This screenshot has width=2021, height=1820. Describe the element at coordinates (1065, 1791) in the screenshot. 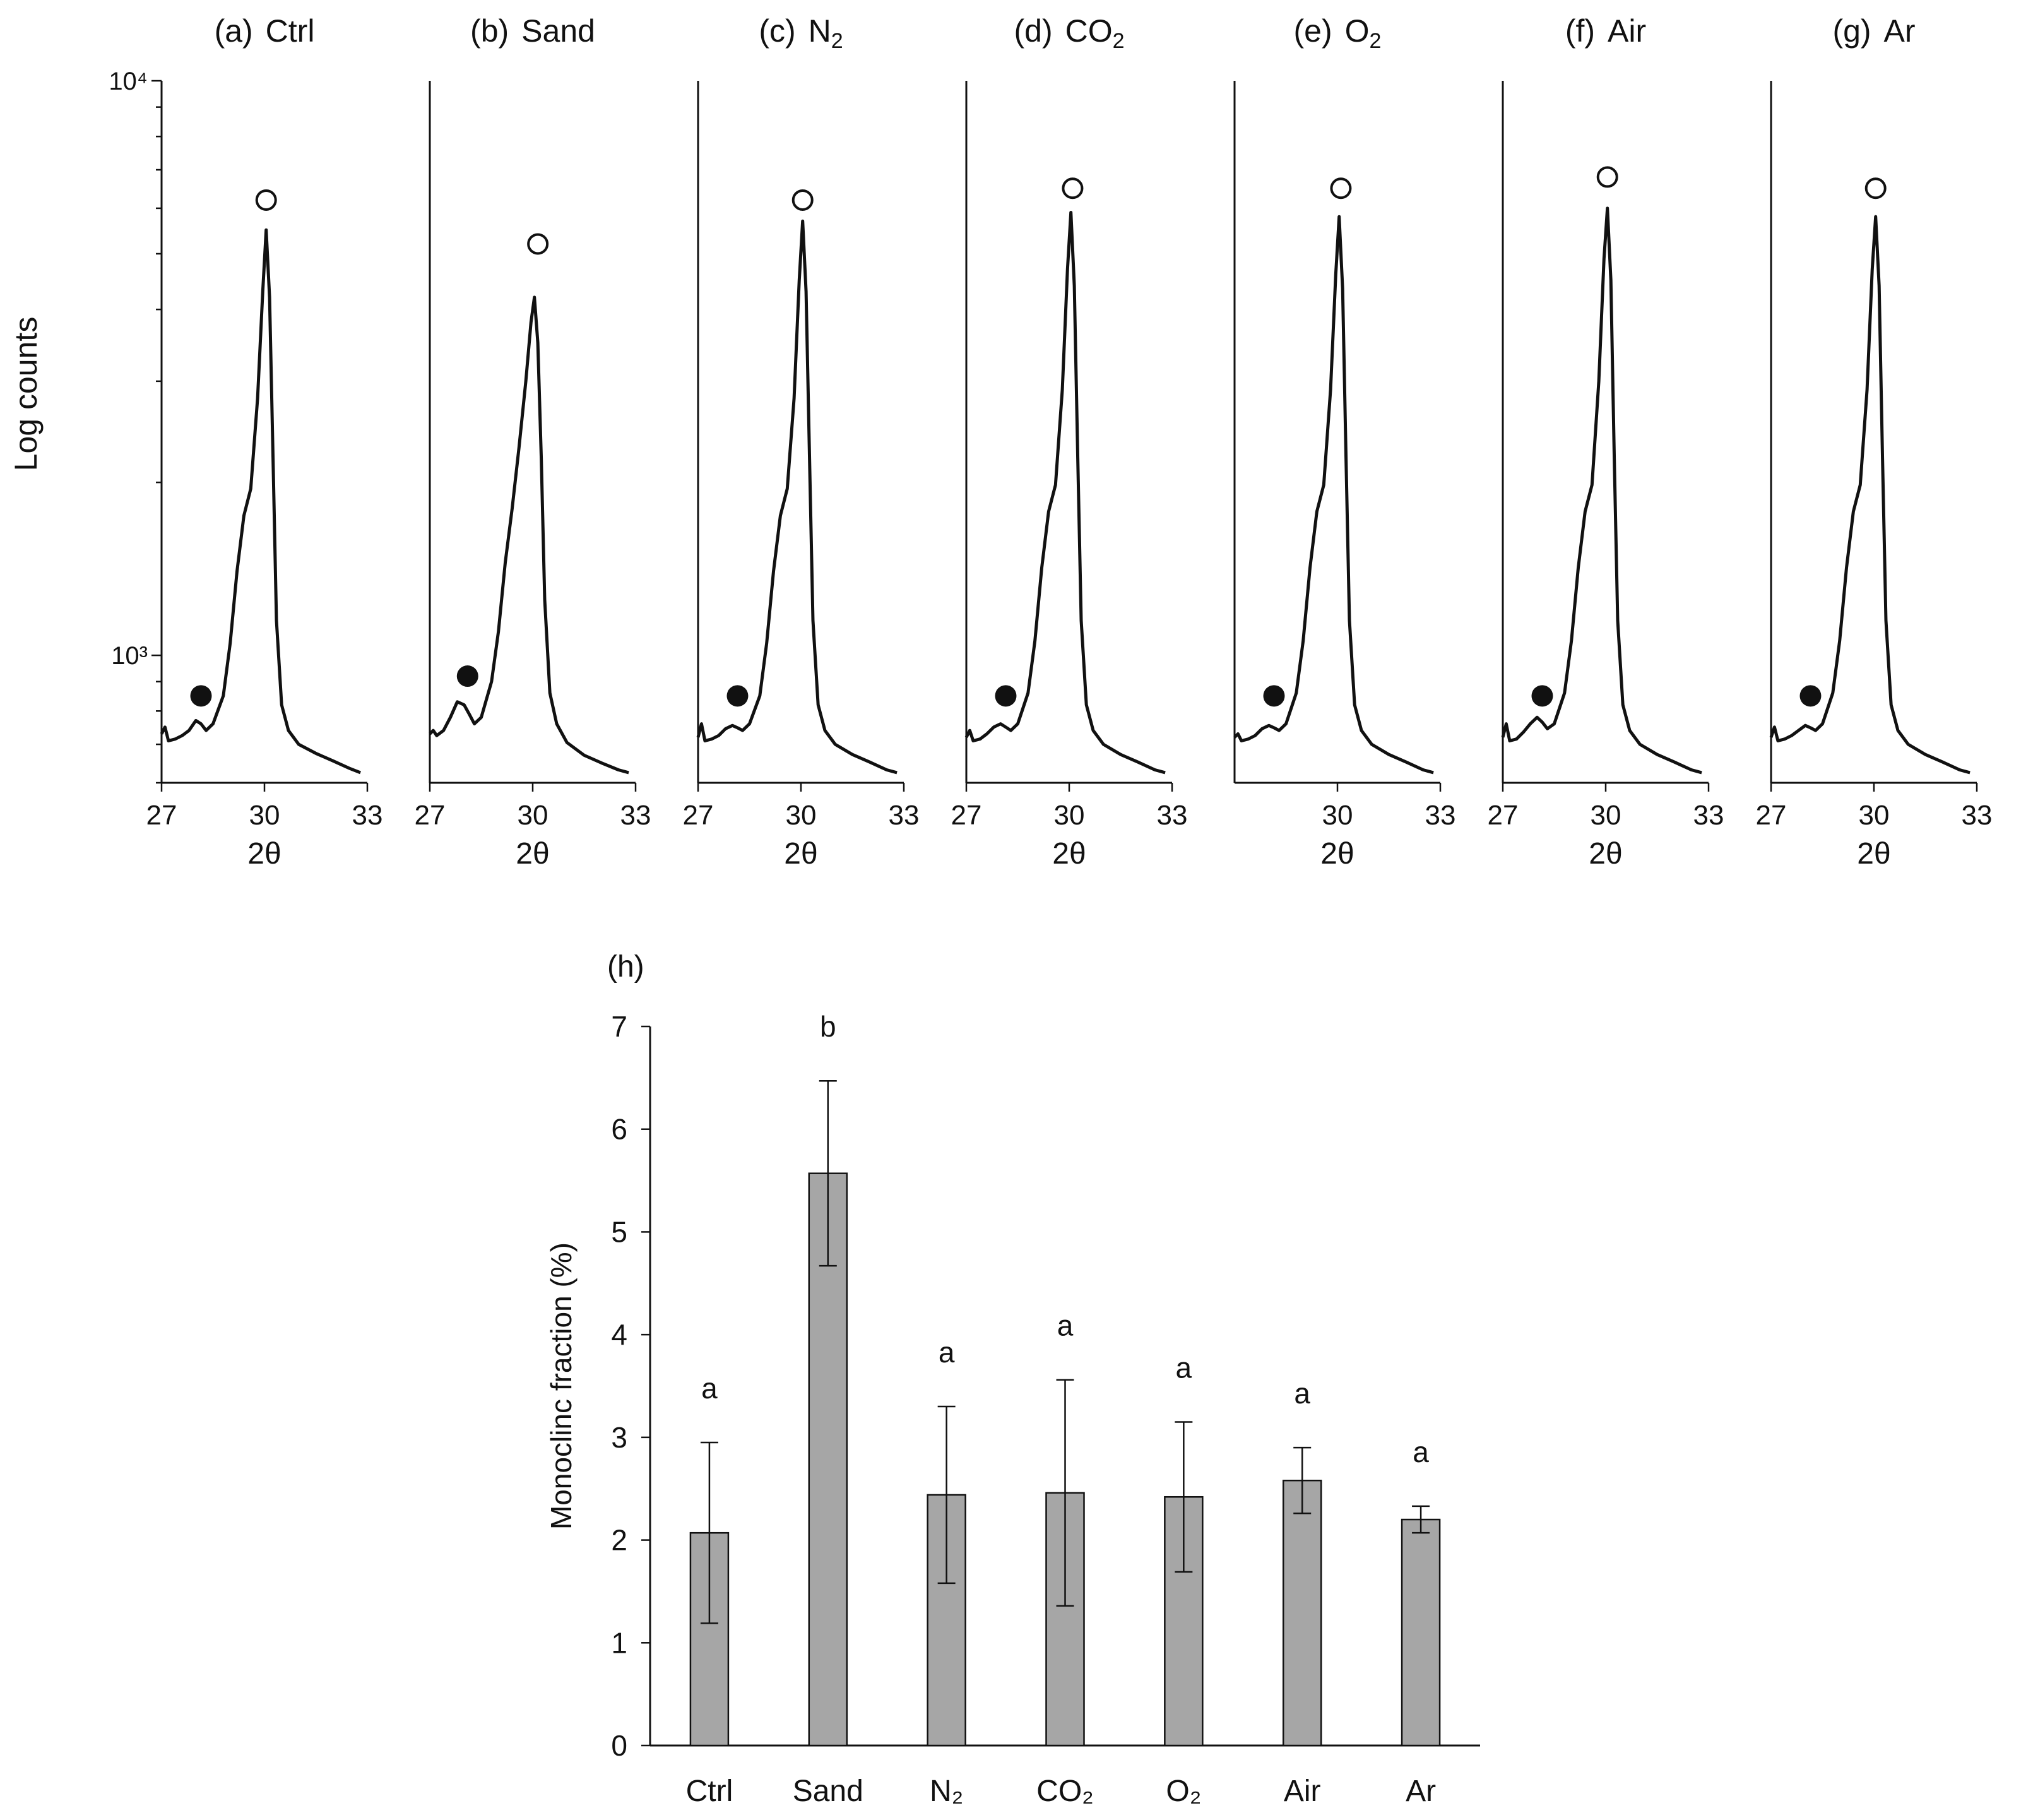

I see `category-label: CO₂` at that location.